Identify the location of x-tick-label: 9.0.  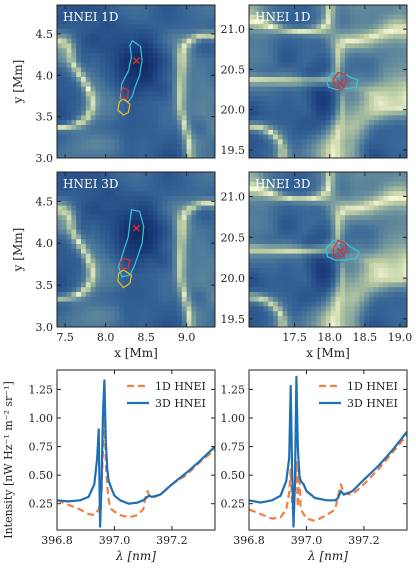
(187, 337).